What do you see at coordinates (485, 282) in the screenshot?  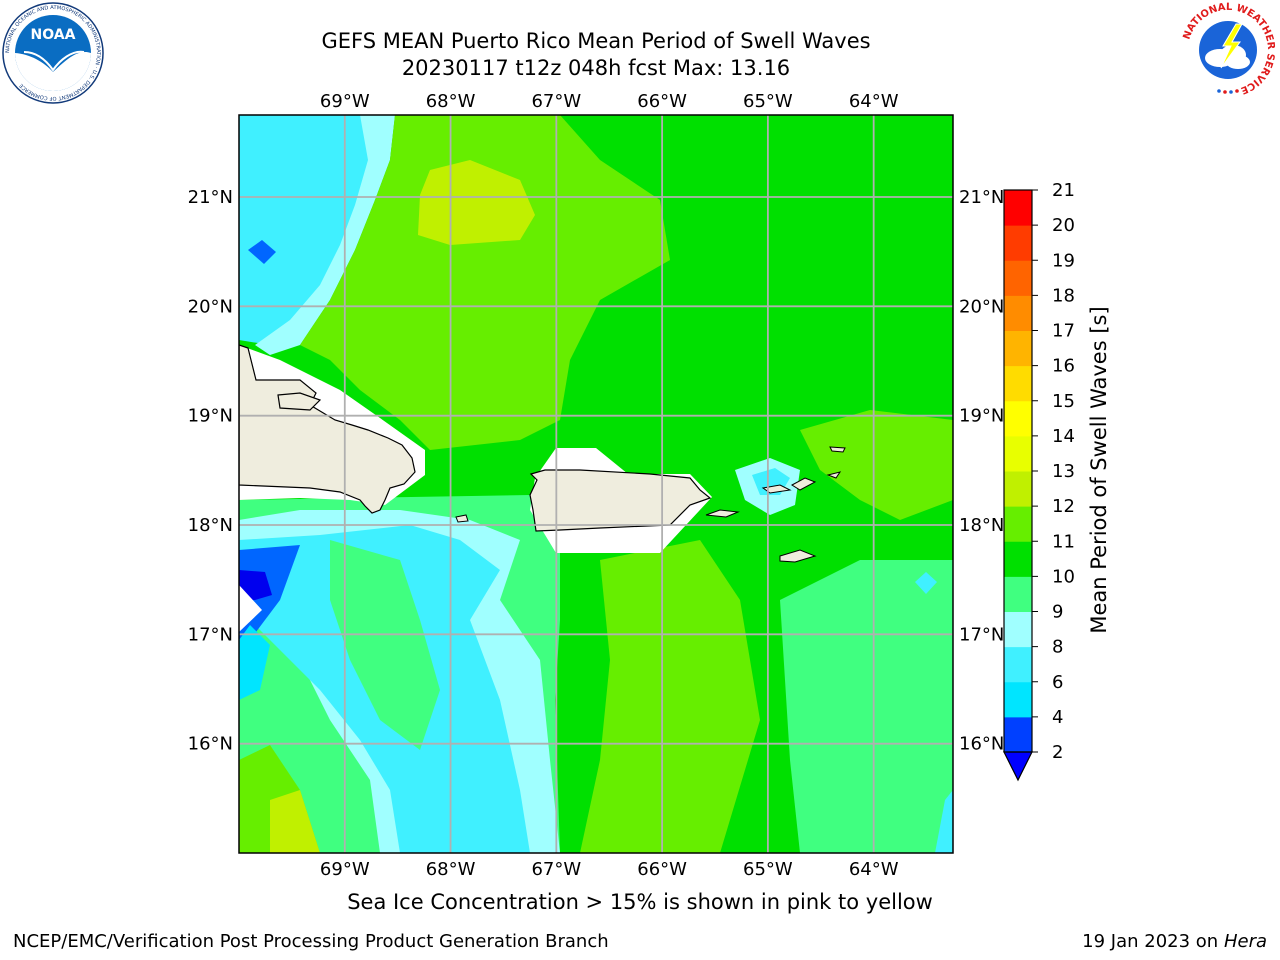 I see `field-north-lightgreen` at bounding box center [485, 282].